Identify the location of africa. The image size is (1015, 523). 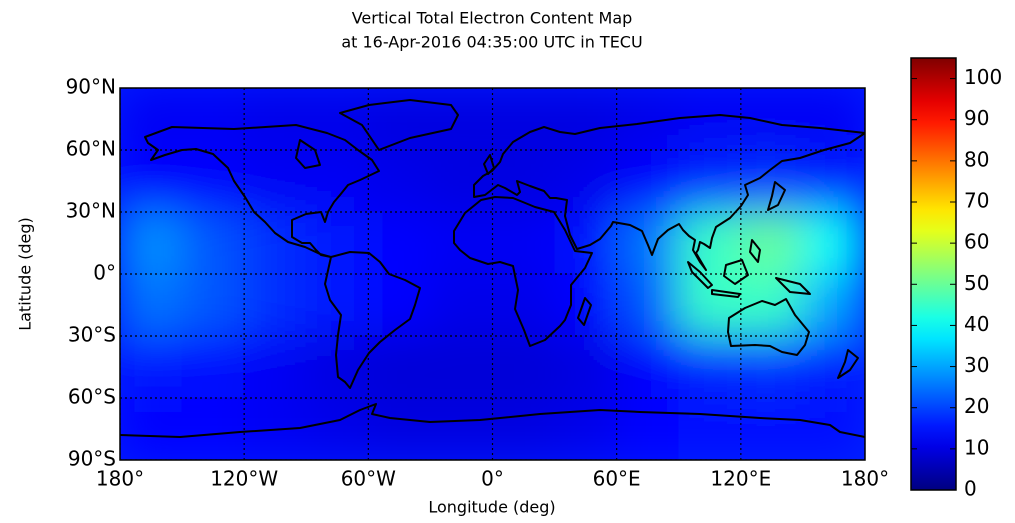
(523, 271).